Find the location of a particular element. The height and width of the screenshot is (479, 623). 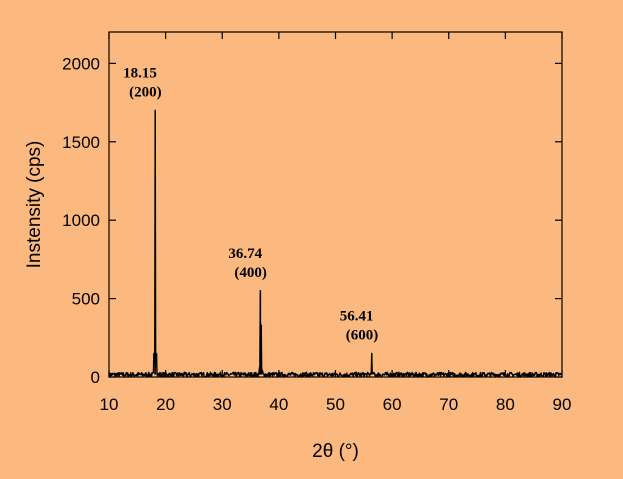

peak-hkl-label: (400) is located at coordinates (250, 273).